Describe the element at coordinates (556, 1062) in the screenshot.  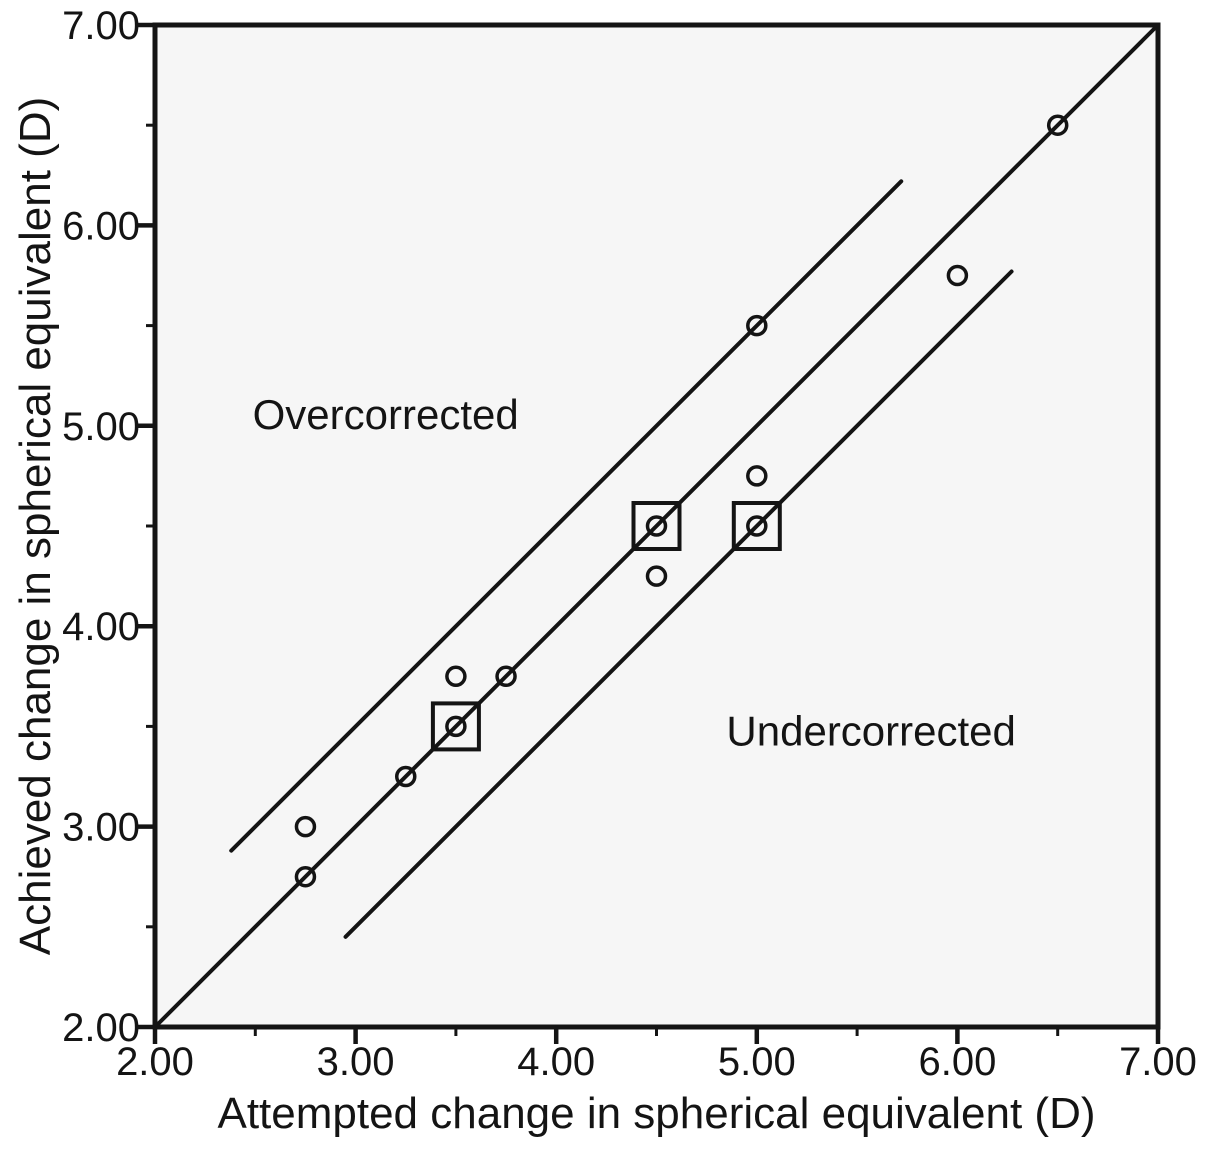
I see `x-tick-label: 4.00` at that location.